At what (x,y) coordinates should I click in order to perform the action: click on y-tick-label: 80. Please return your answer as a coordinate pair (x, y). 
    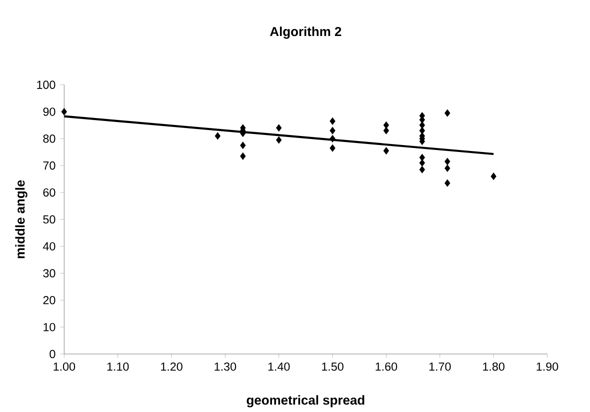
    Looking at the image, I should click on (49, 138).